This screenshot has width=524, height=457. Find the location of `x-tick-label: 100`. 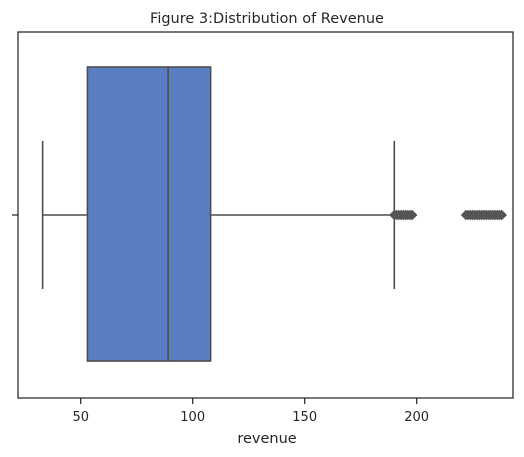

x-tick-label: 100 is located at coordinates (192, 417).